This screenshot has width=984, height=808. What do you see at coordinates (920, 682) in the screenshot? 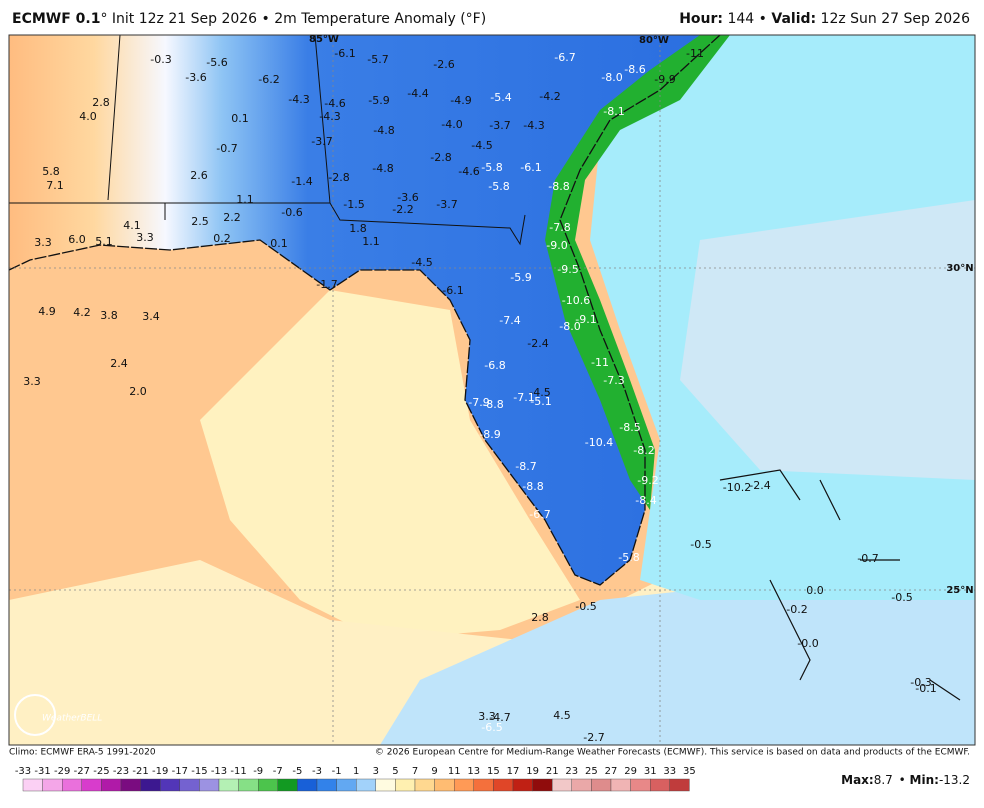
I see `anomaly-label: -0.3` at bounding box center [920, 682].